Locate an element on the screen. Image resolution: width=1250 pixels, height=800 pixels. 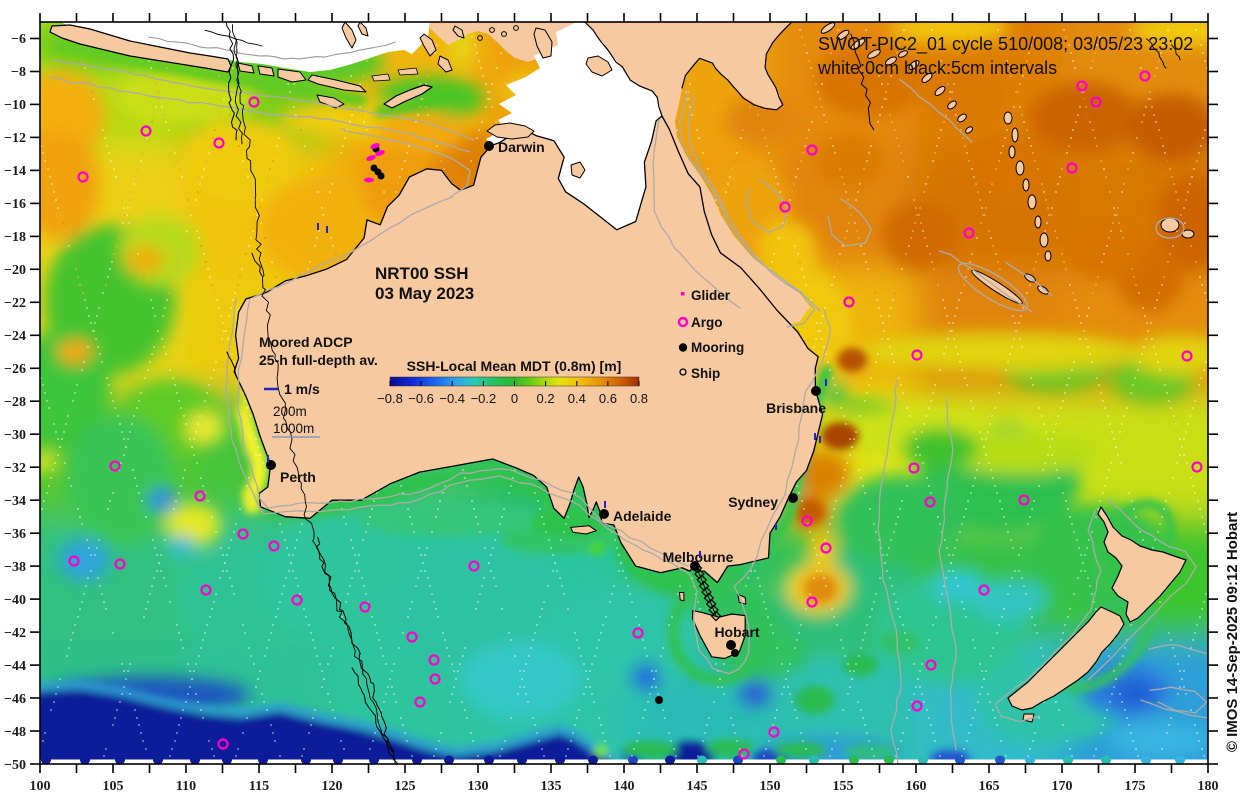
svg-text: 1 m/s is located at coordinates (302, 389).